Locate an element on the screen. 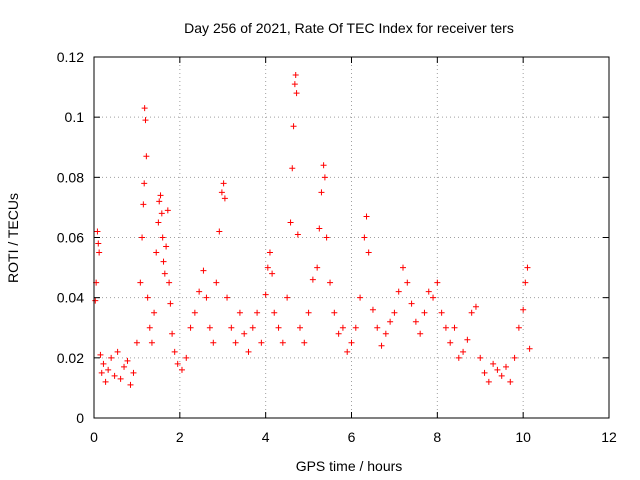 The height and width of the screenshot is (480, 640). y-tick-label: 0.12 is located at coordinates (70, 57).